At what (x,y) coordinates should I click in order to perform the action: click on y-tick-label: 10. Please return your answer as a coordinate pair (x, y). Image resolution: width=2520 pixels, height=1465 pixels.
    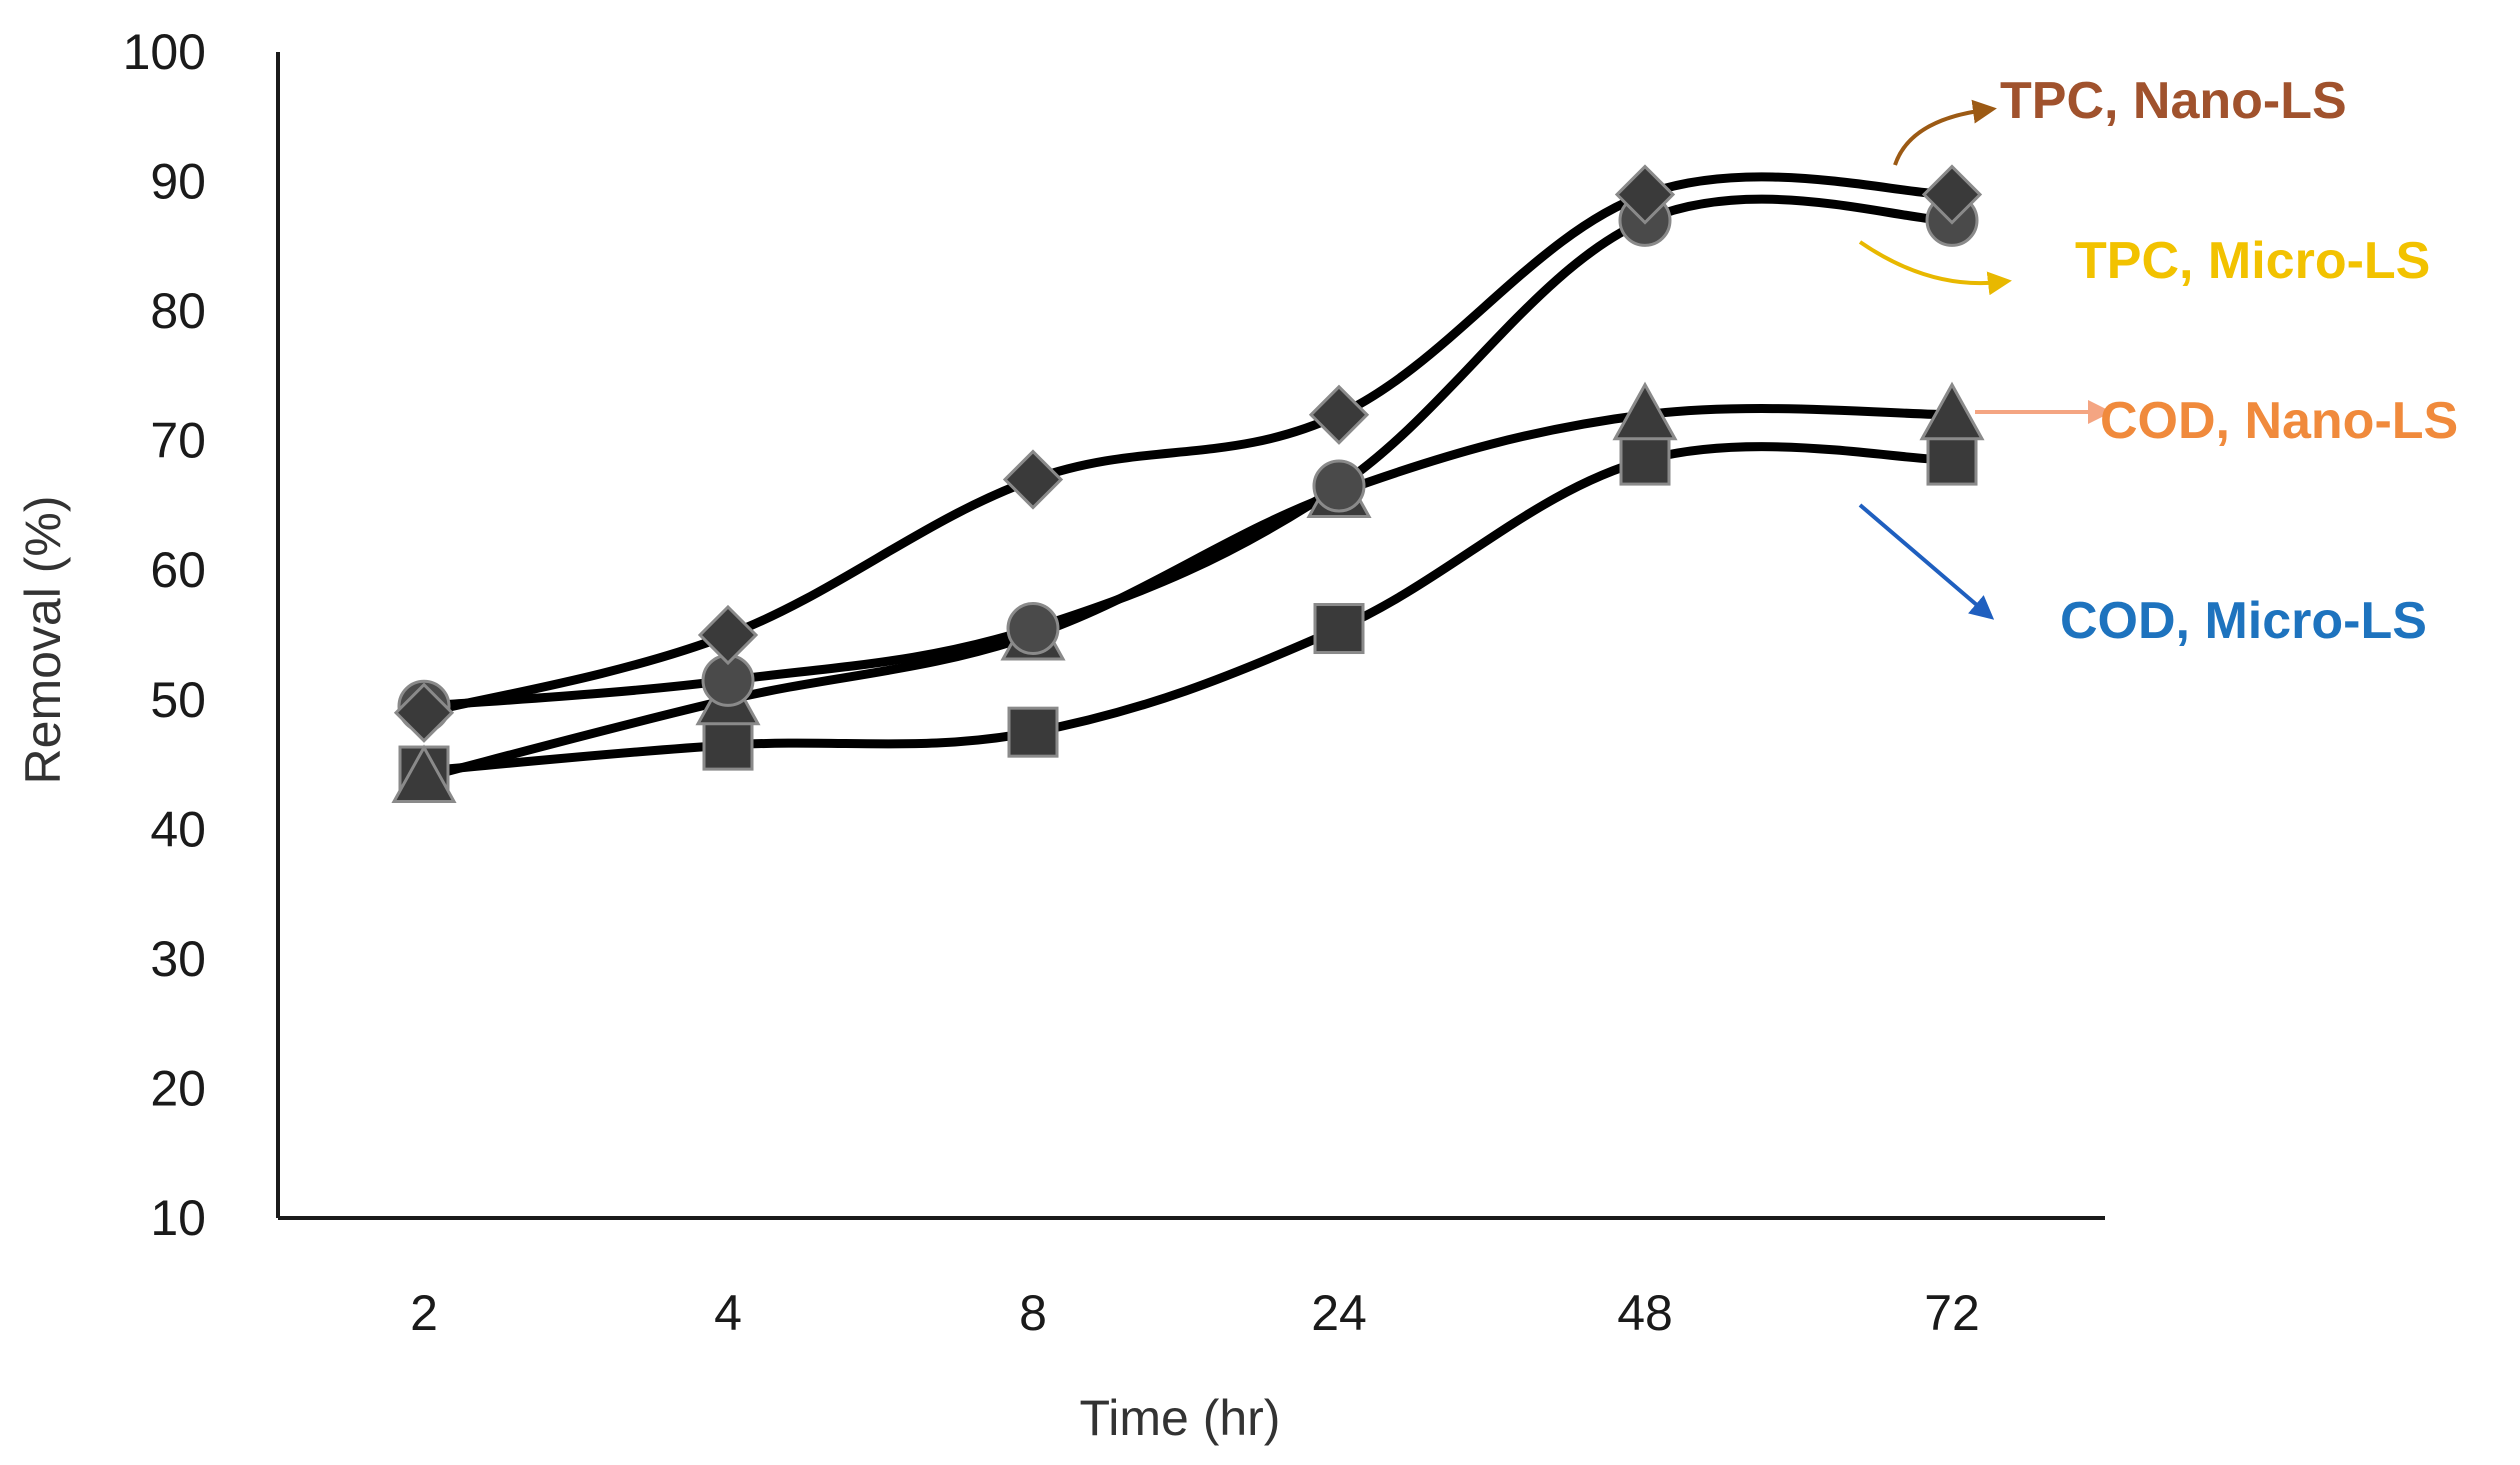
    Looking at the image, I should click on (178, 1218).